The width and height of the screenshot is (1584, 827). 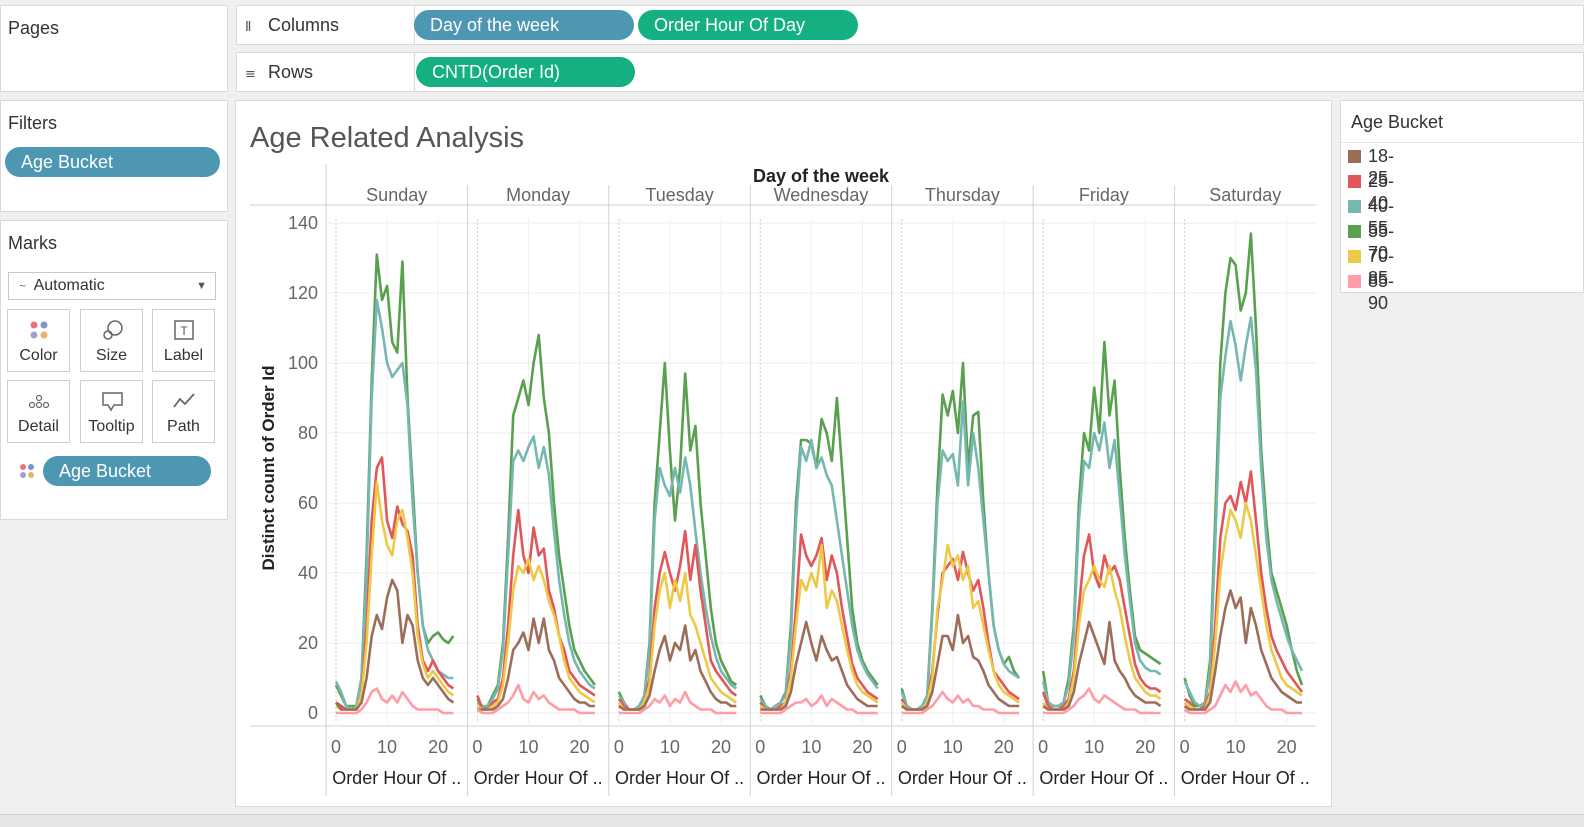 What do you see at coordinates (535, 699) in the screenshot?
I see `series-line-85-90-monday` at bounding box center [535, 699].